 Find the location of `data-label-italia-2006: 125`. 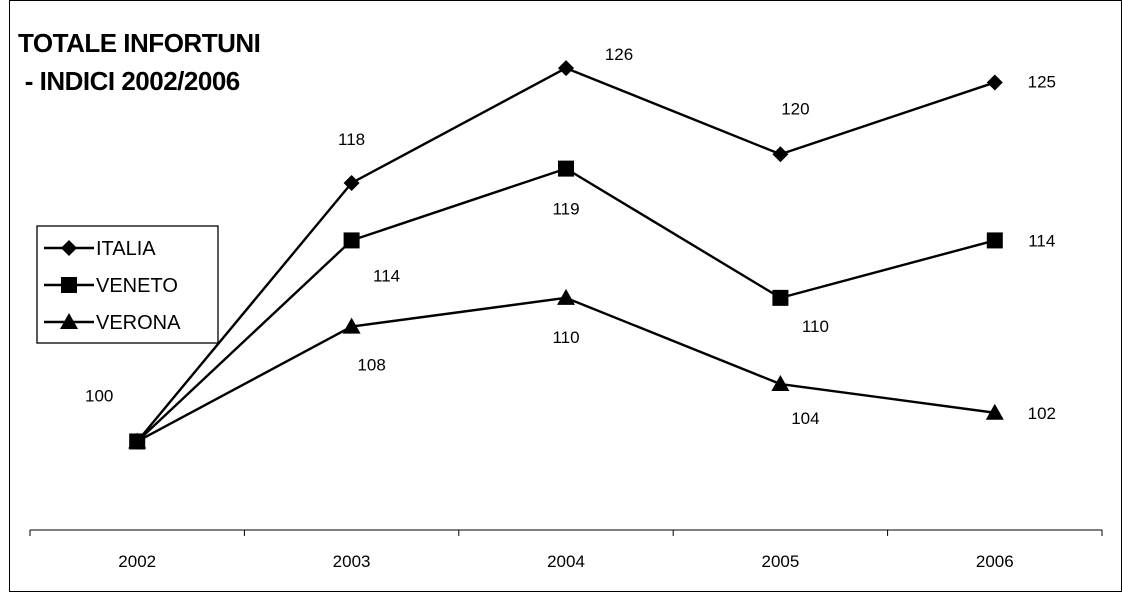

data-label-italia-2006: 125 is located at coordinates (1042, 81).